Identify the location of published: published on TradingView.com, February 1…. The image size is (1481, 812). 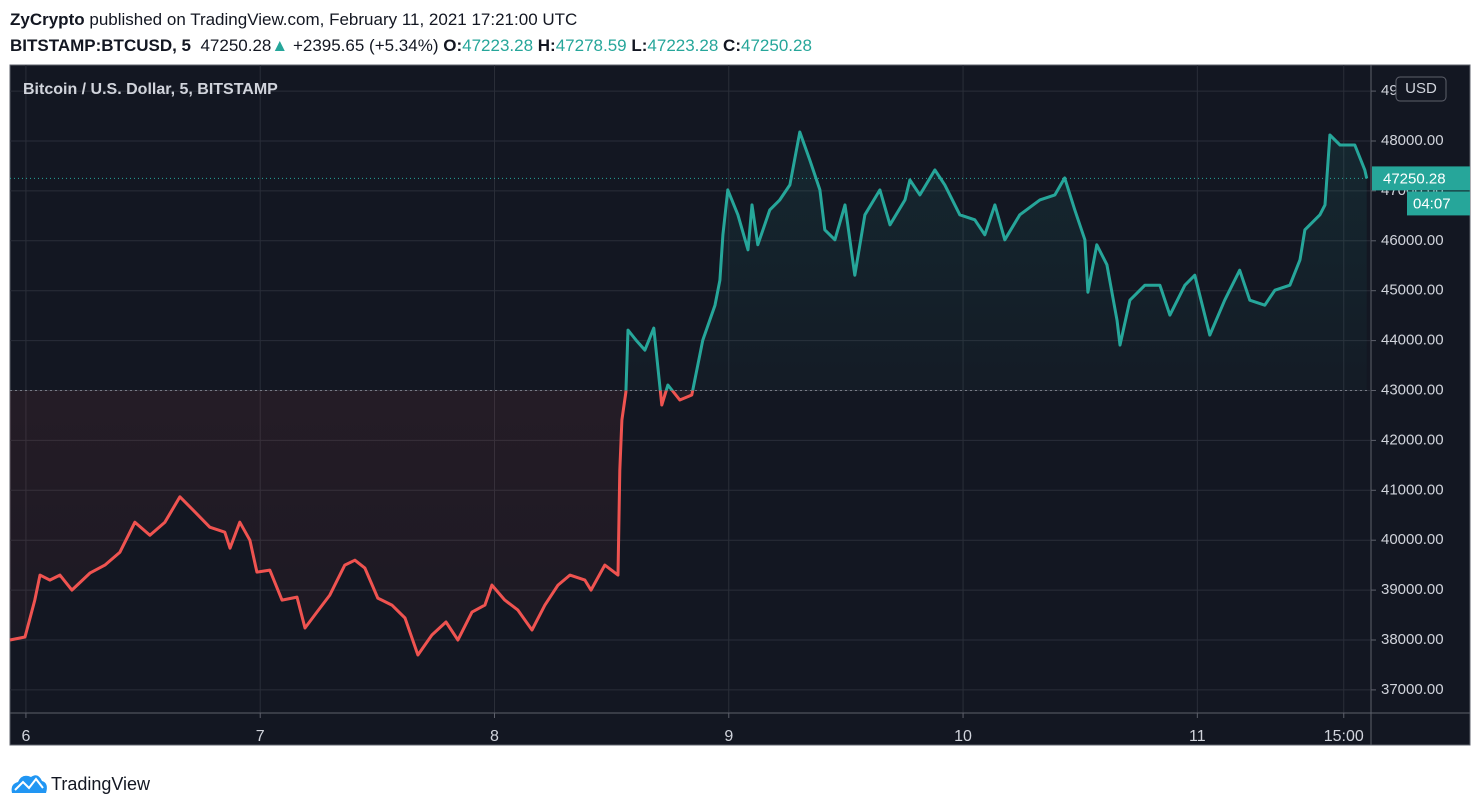
(333, 19).